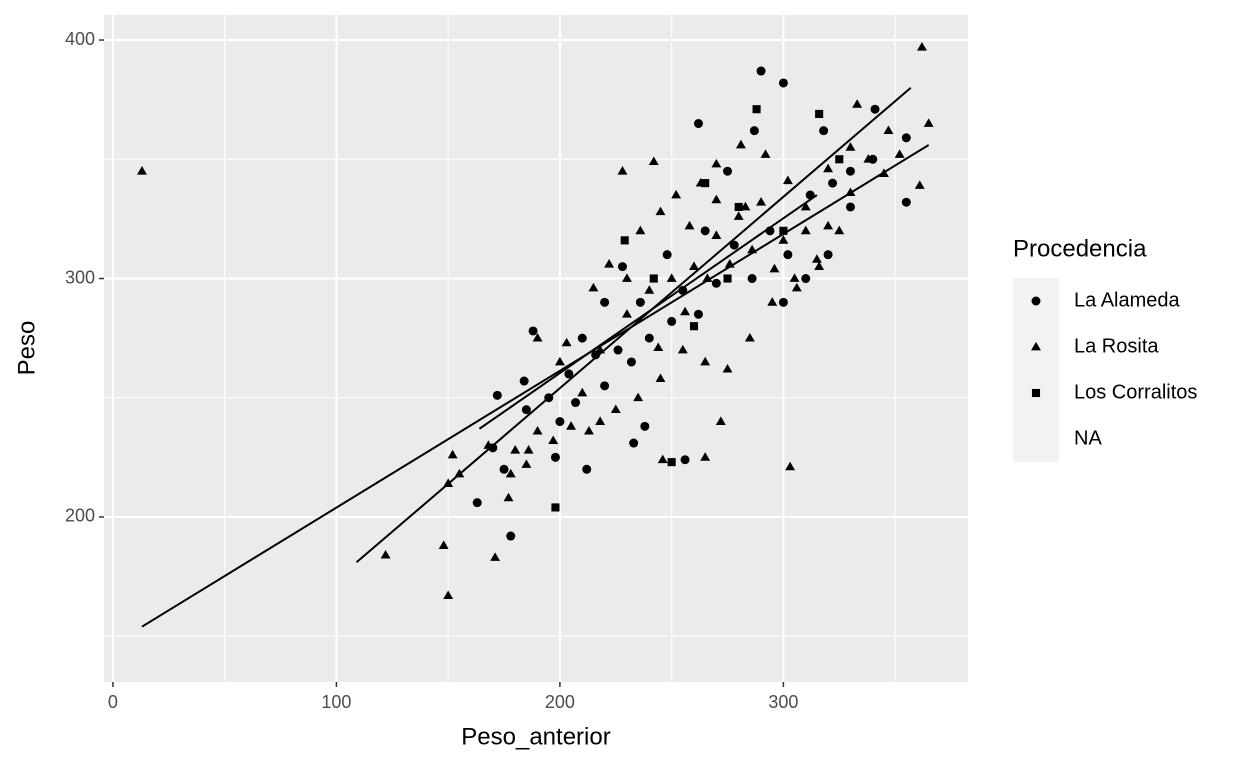 This screenshot has width=1248, height=773. I want to click on legend-label: La Alameda, so click(1127, 300).